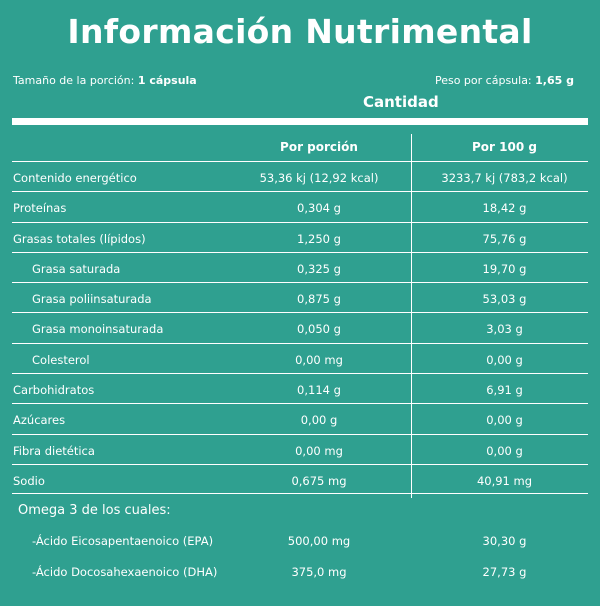 The image size is (600, 606). Describe the element at coordinates (74, 80) in the screenshot. I see `serving-size-label: Tamaño de la porción:` at that location.